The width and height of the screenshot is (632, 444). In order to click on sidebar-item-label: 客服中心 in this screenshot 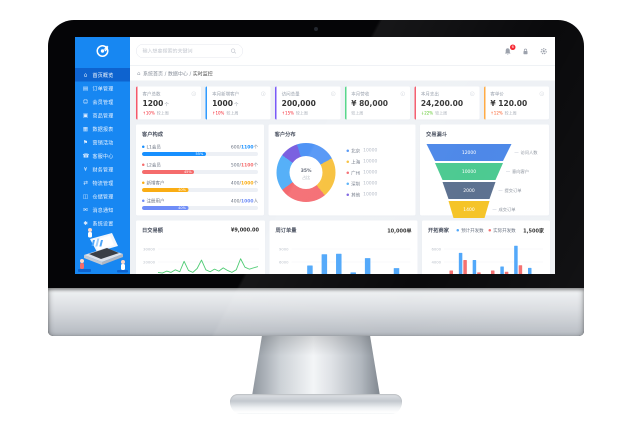, I will do `click(103, 157)`.